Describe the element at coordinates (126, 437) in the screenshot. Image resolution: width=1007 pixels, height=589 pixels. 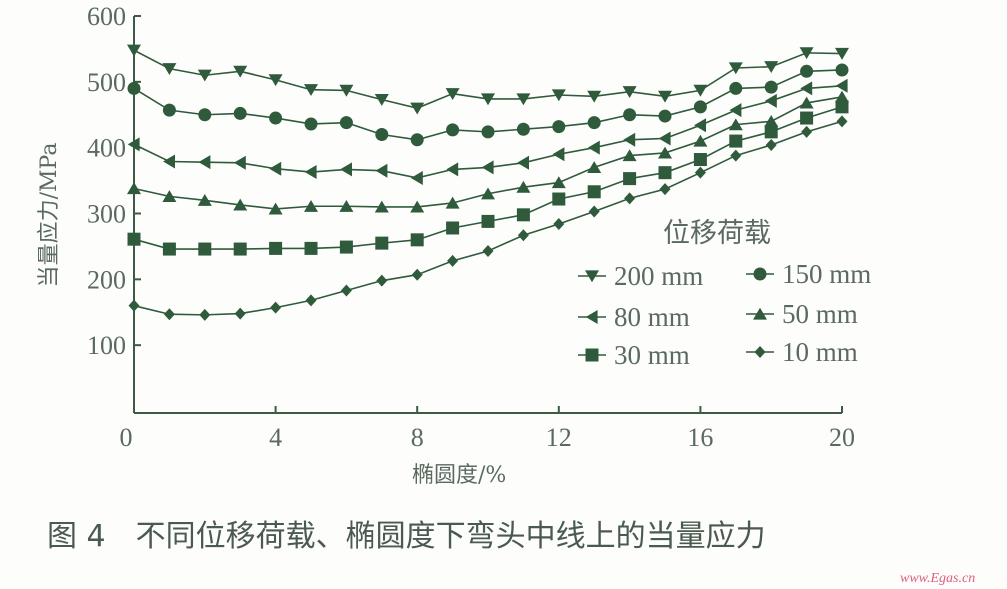
I see `x-tick-label: 0` at that location.